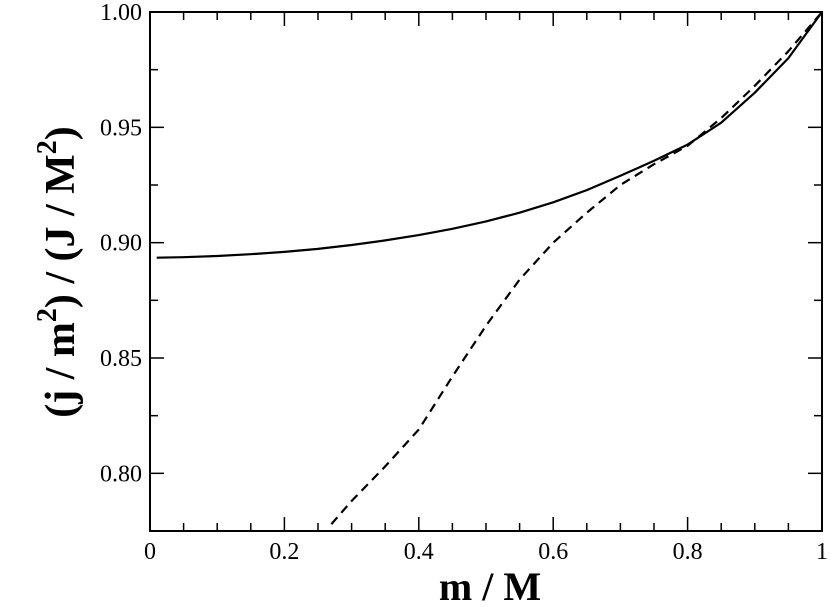  I want to click on x-tick-label: 0.8, so click(688, 552).